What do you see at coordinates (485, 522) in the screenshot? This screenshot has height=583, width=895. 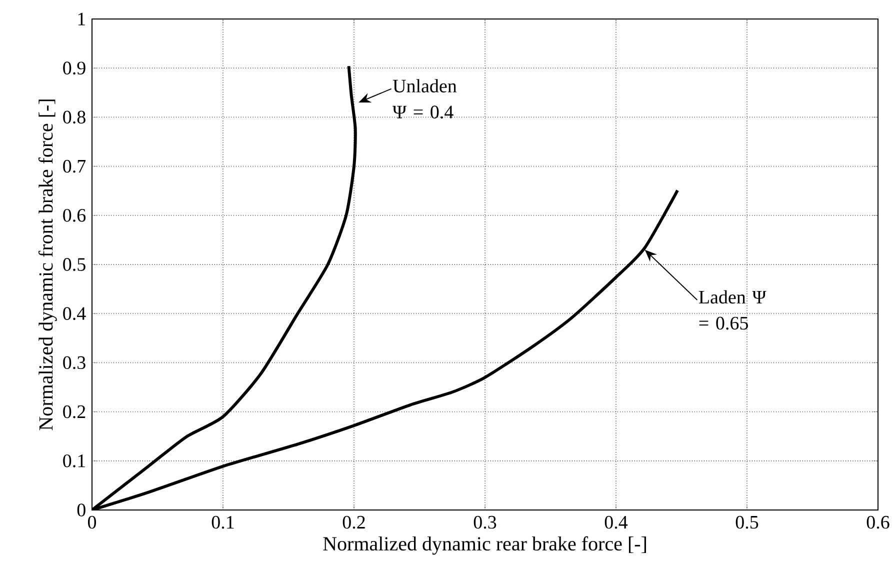 I see `x-tick-label: 0.3` at bounding box center [485, 522].